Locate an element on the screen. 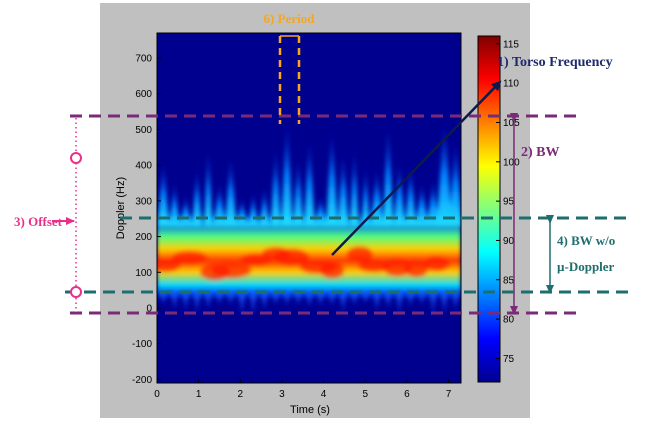  colorbar-tick-label: 100 is located at coordinates (511, 162).